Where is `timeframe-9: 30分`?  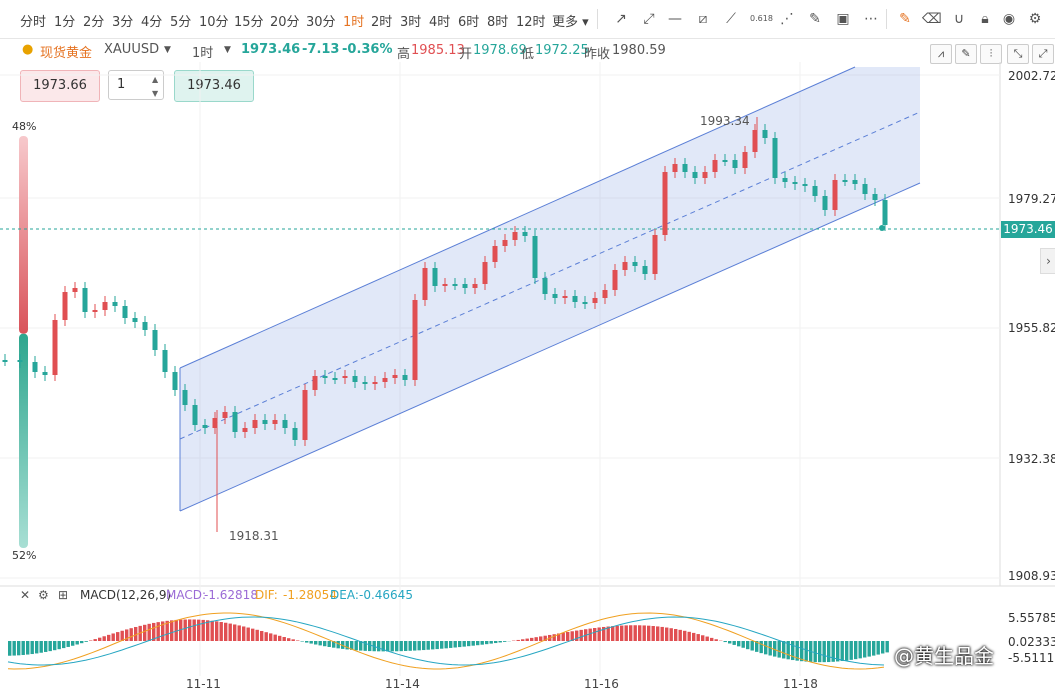 timeframe-9: 30分 is located at coordinates (321, 22).